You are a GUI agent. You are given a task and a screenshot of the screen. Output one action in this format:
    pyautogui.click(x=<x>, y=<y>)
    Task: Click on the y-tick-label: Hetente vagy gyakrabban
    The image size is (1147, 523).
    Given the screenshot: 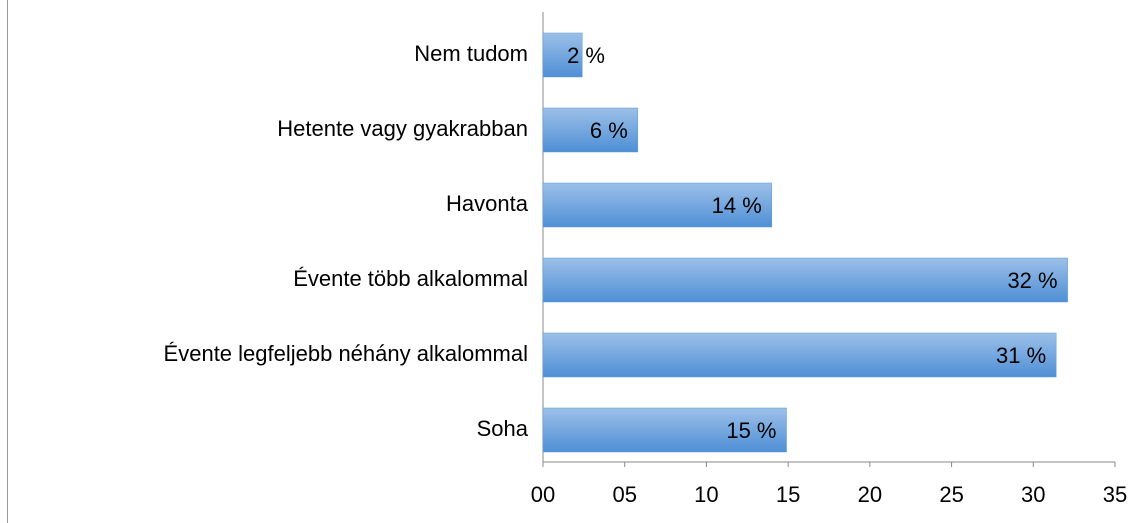 What is the action you would take?
    pyautogui.click(x=402, y=128)
    